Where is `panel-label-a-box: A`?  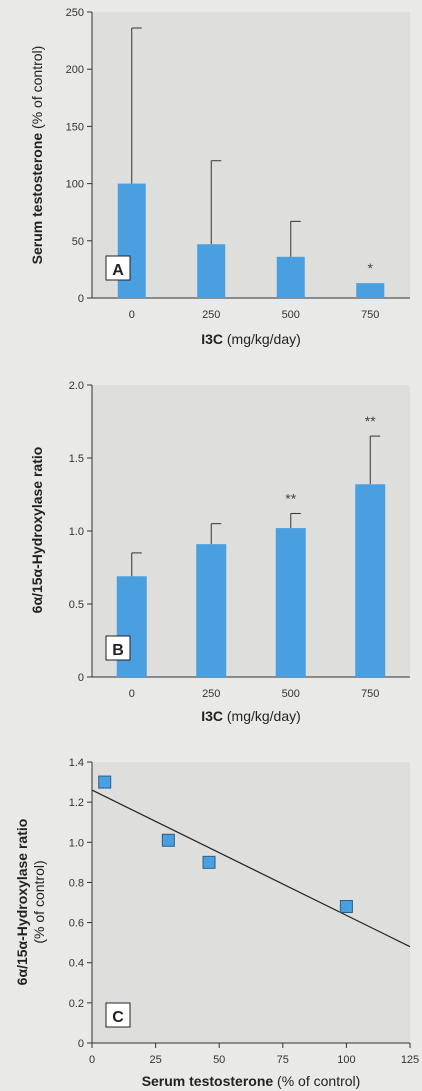 panel-label-a-box: A is located at coordinates (118, 268).